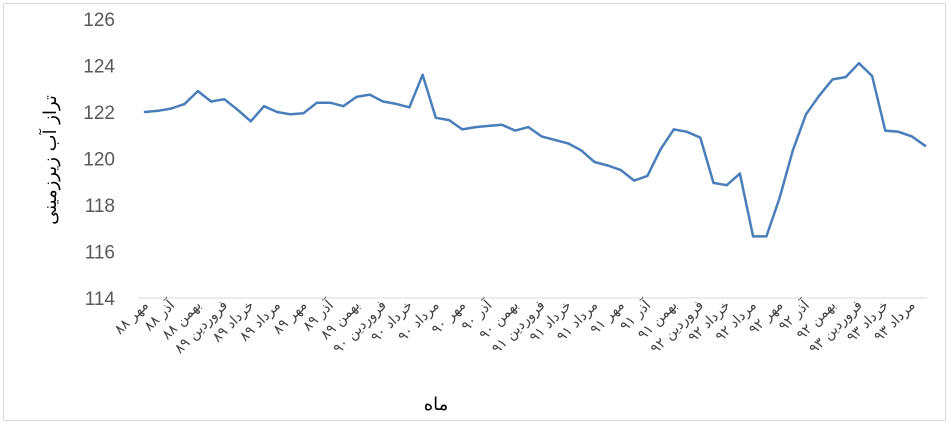  What do you see at coordinates (99, 20) in the screenshot?
I see `y-tick-label: 126` at bounding box center [99, 20].